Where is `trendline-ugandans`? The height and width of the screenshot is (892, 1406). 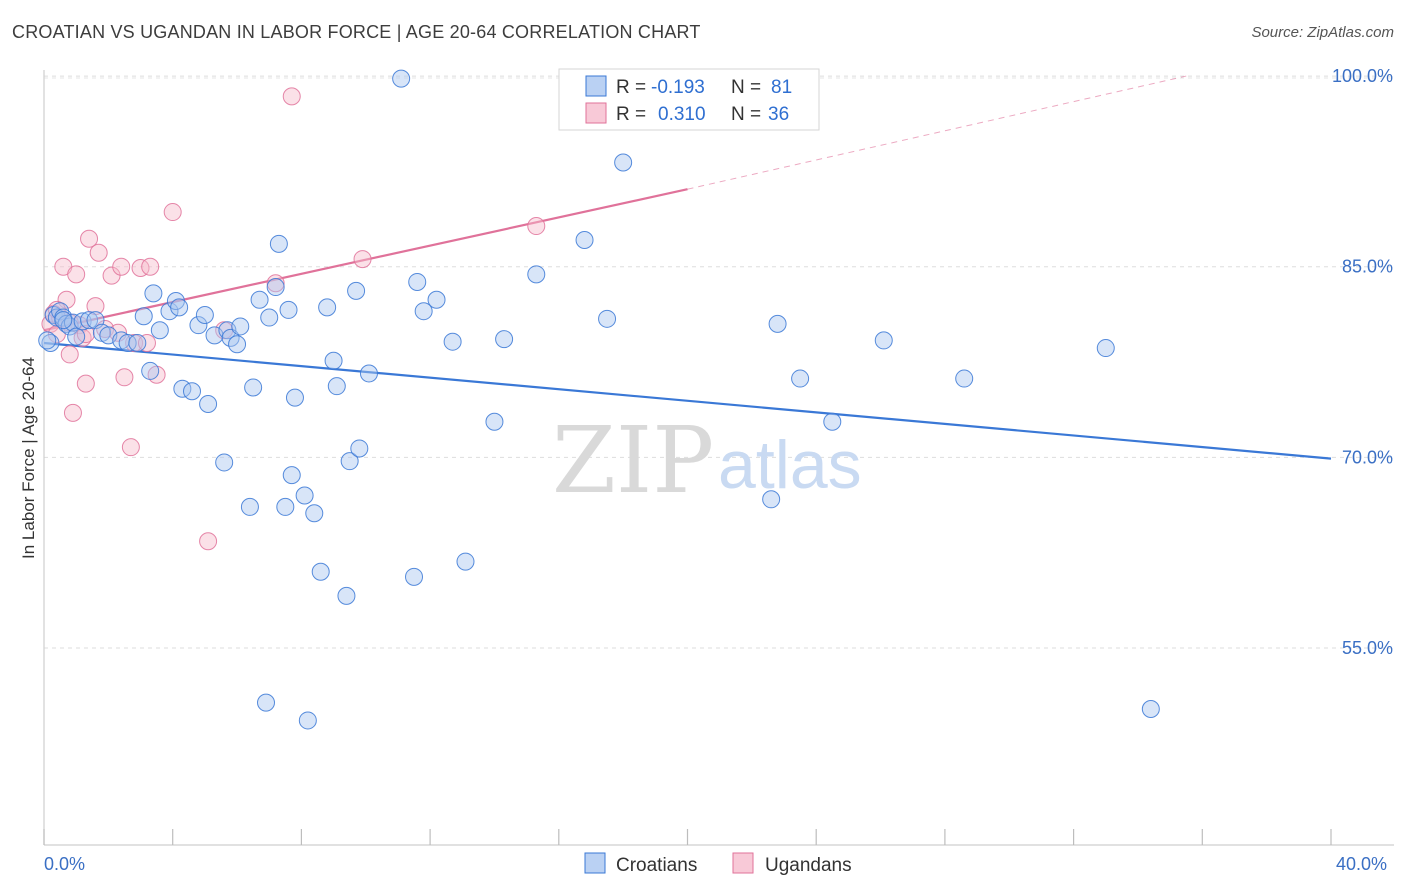 trendline-ugandans is located at coordinates (365, 260).